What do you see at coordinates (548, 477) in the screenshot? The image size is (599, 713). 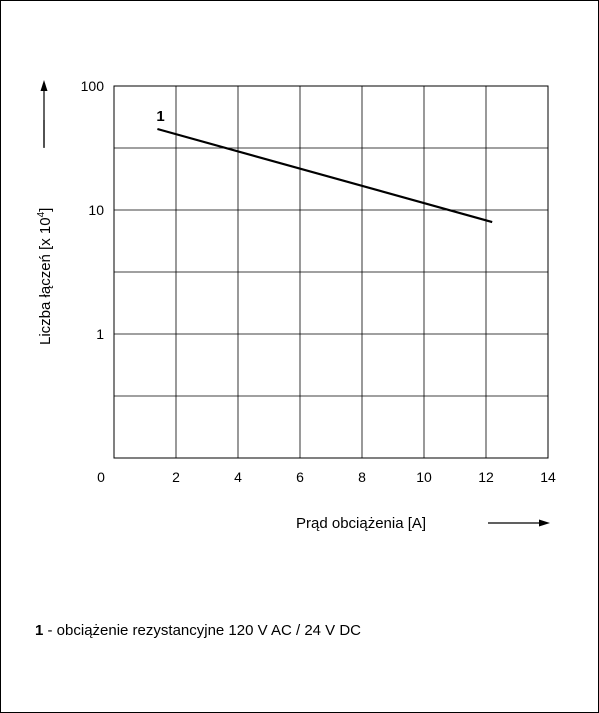 I see `x-tick-label: 14` at bounding box center [548, 477].